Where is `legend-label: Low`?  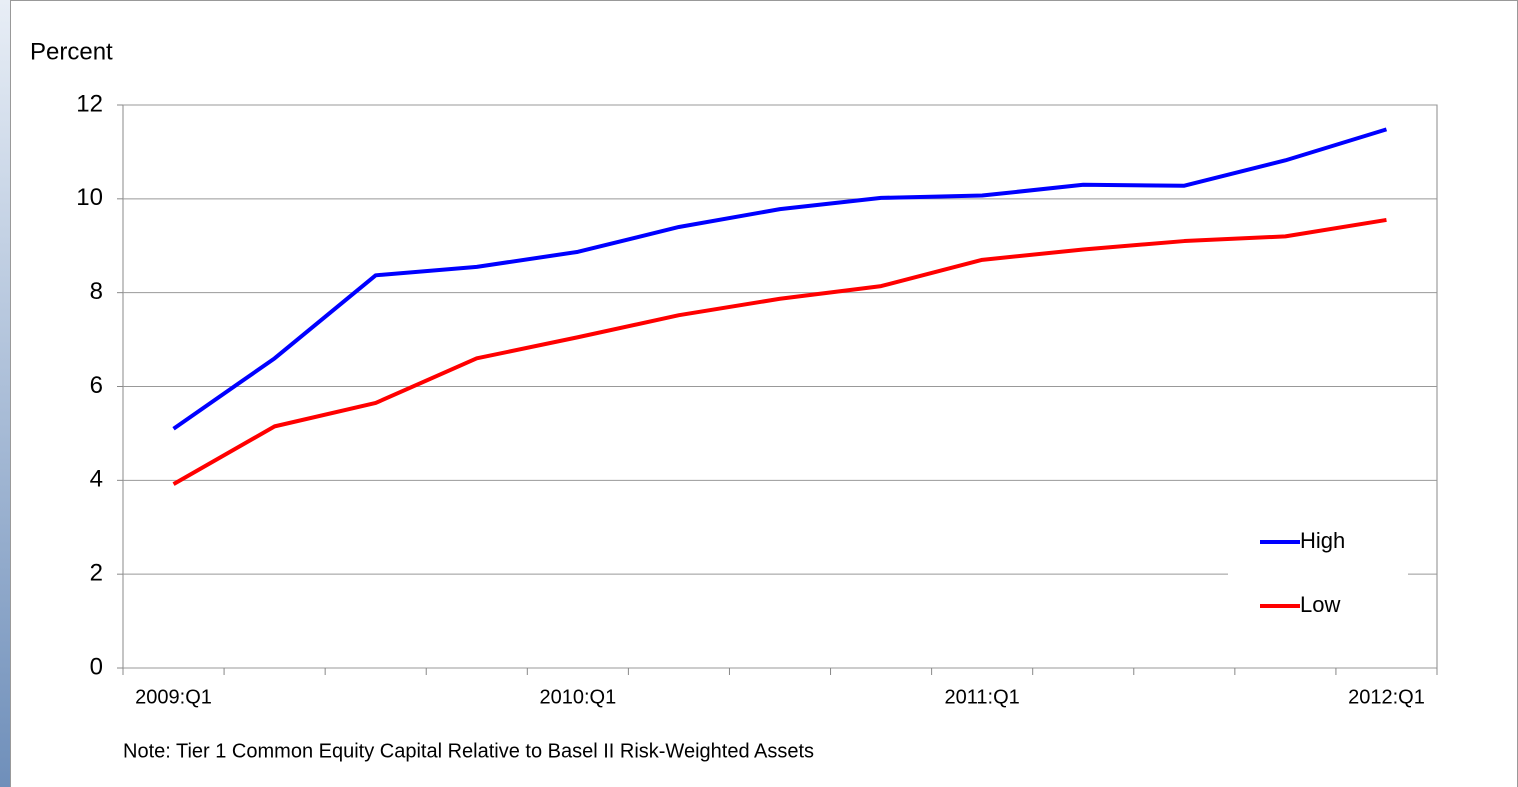
legend-label: Low is located at coordinates (1320, 604).